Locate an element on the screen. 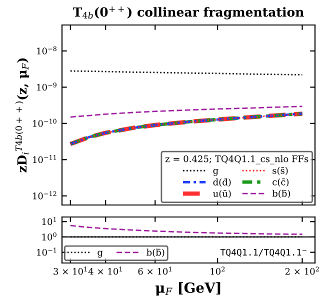 This screenshot has height=303, width=331. x-tick-label: 3 × 10$^{1}$ is located at coordinates (70, 270).